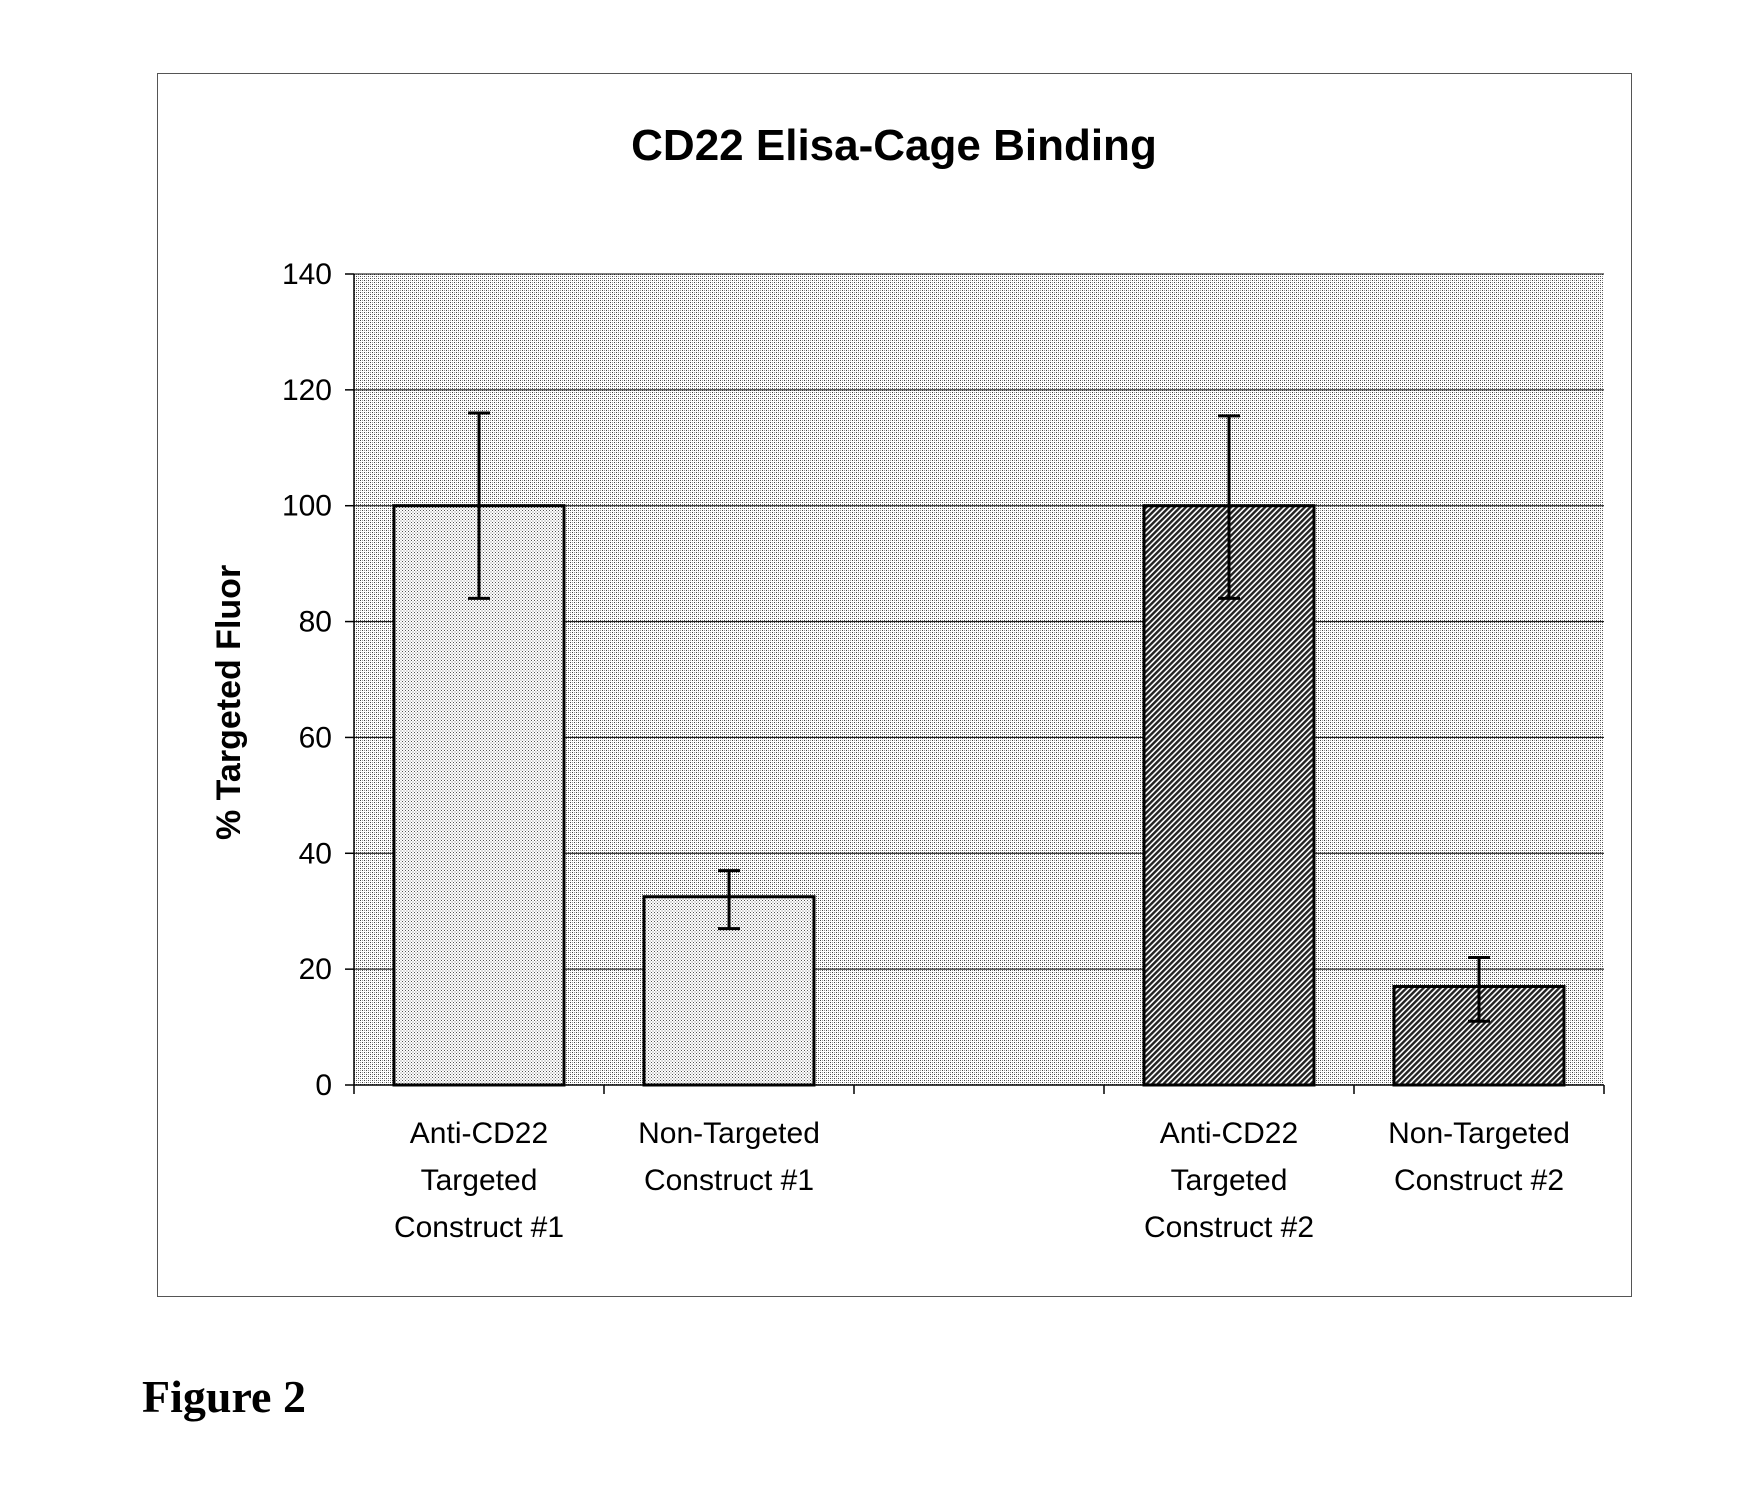  Describe the element at coordinates (307, 506) in the screenshot. I see `y-tick-label: 100` at that location.